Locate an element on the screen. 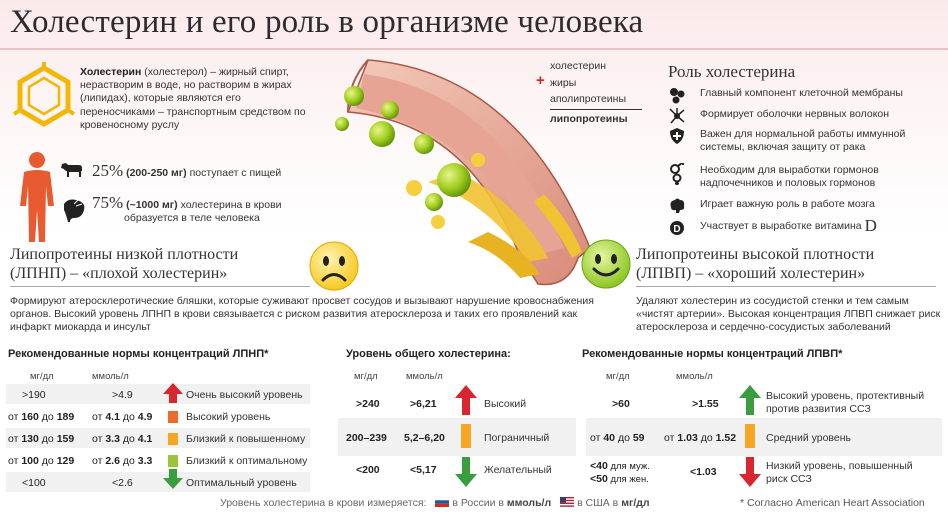 This screenshot has width=948, height=518. ldl-mmol-range: от 4.1 до 4.9 is located at coordinates (122, 417).